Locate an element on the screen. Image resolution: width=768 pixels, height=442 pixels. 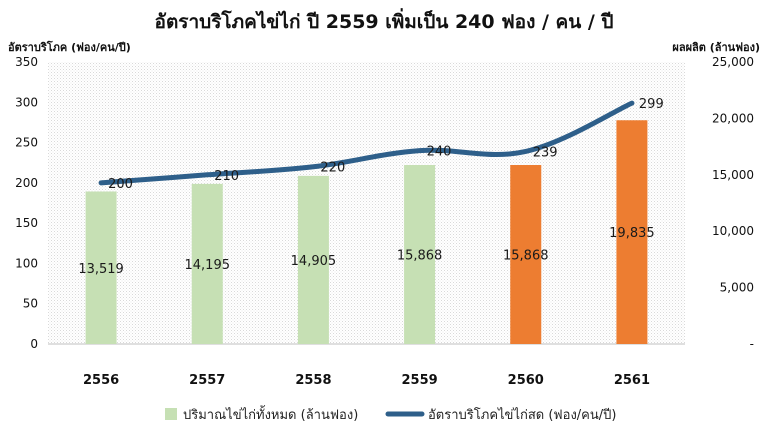
right-tick-label: - is located at coordinates (752, 344).